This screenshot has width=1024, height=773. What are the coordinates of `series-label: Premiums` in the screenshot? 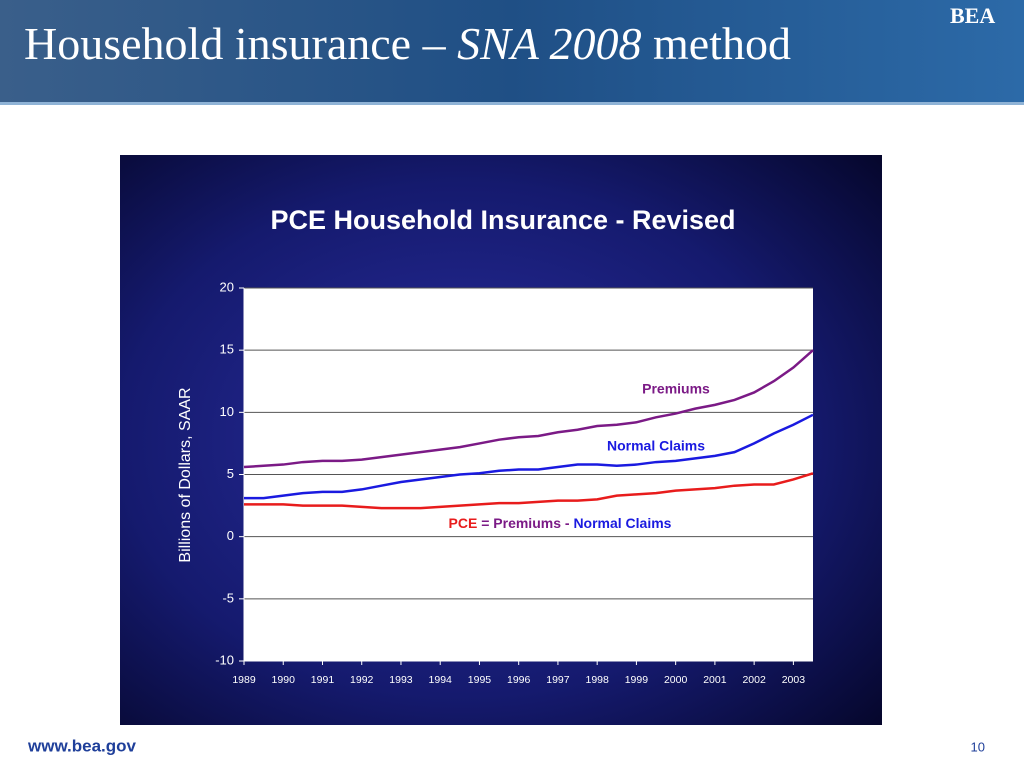 It's located at (676, 389).